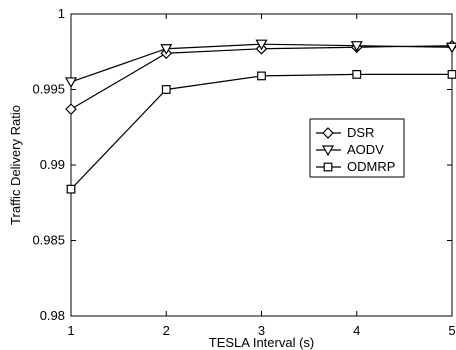  Describe the element at coordinates (328, 151) in the screenshot. I see `legend-marker-aodv` at that location.